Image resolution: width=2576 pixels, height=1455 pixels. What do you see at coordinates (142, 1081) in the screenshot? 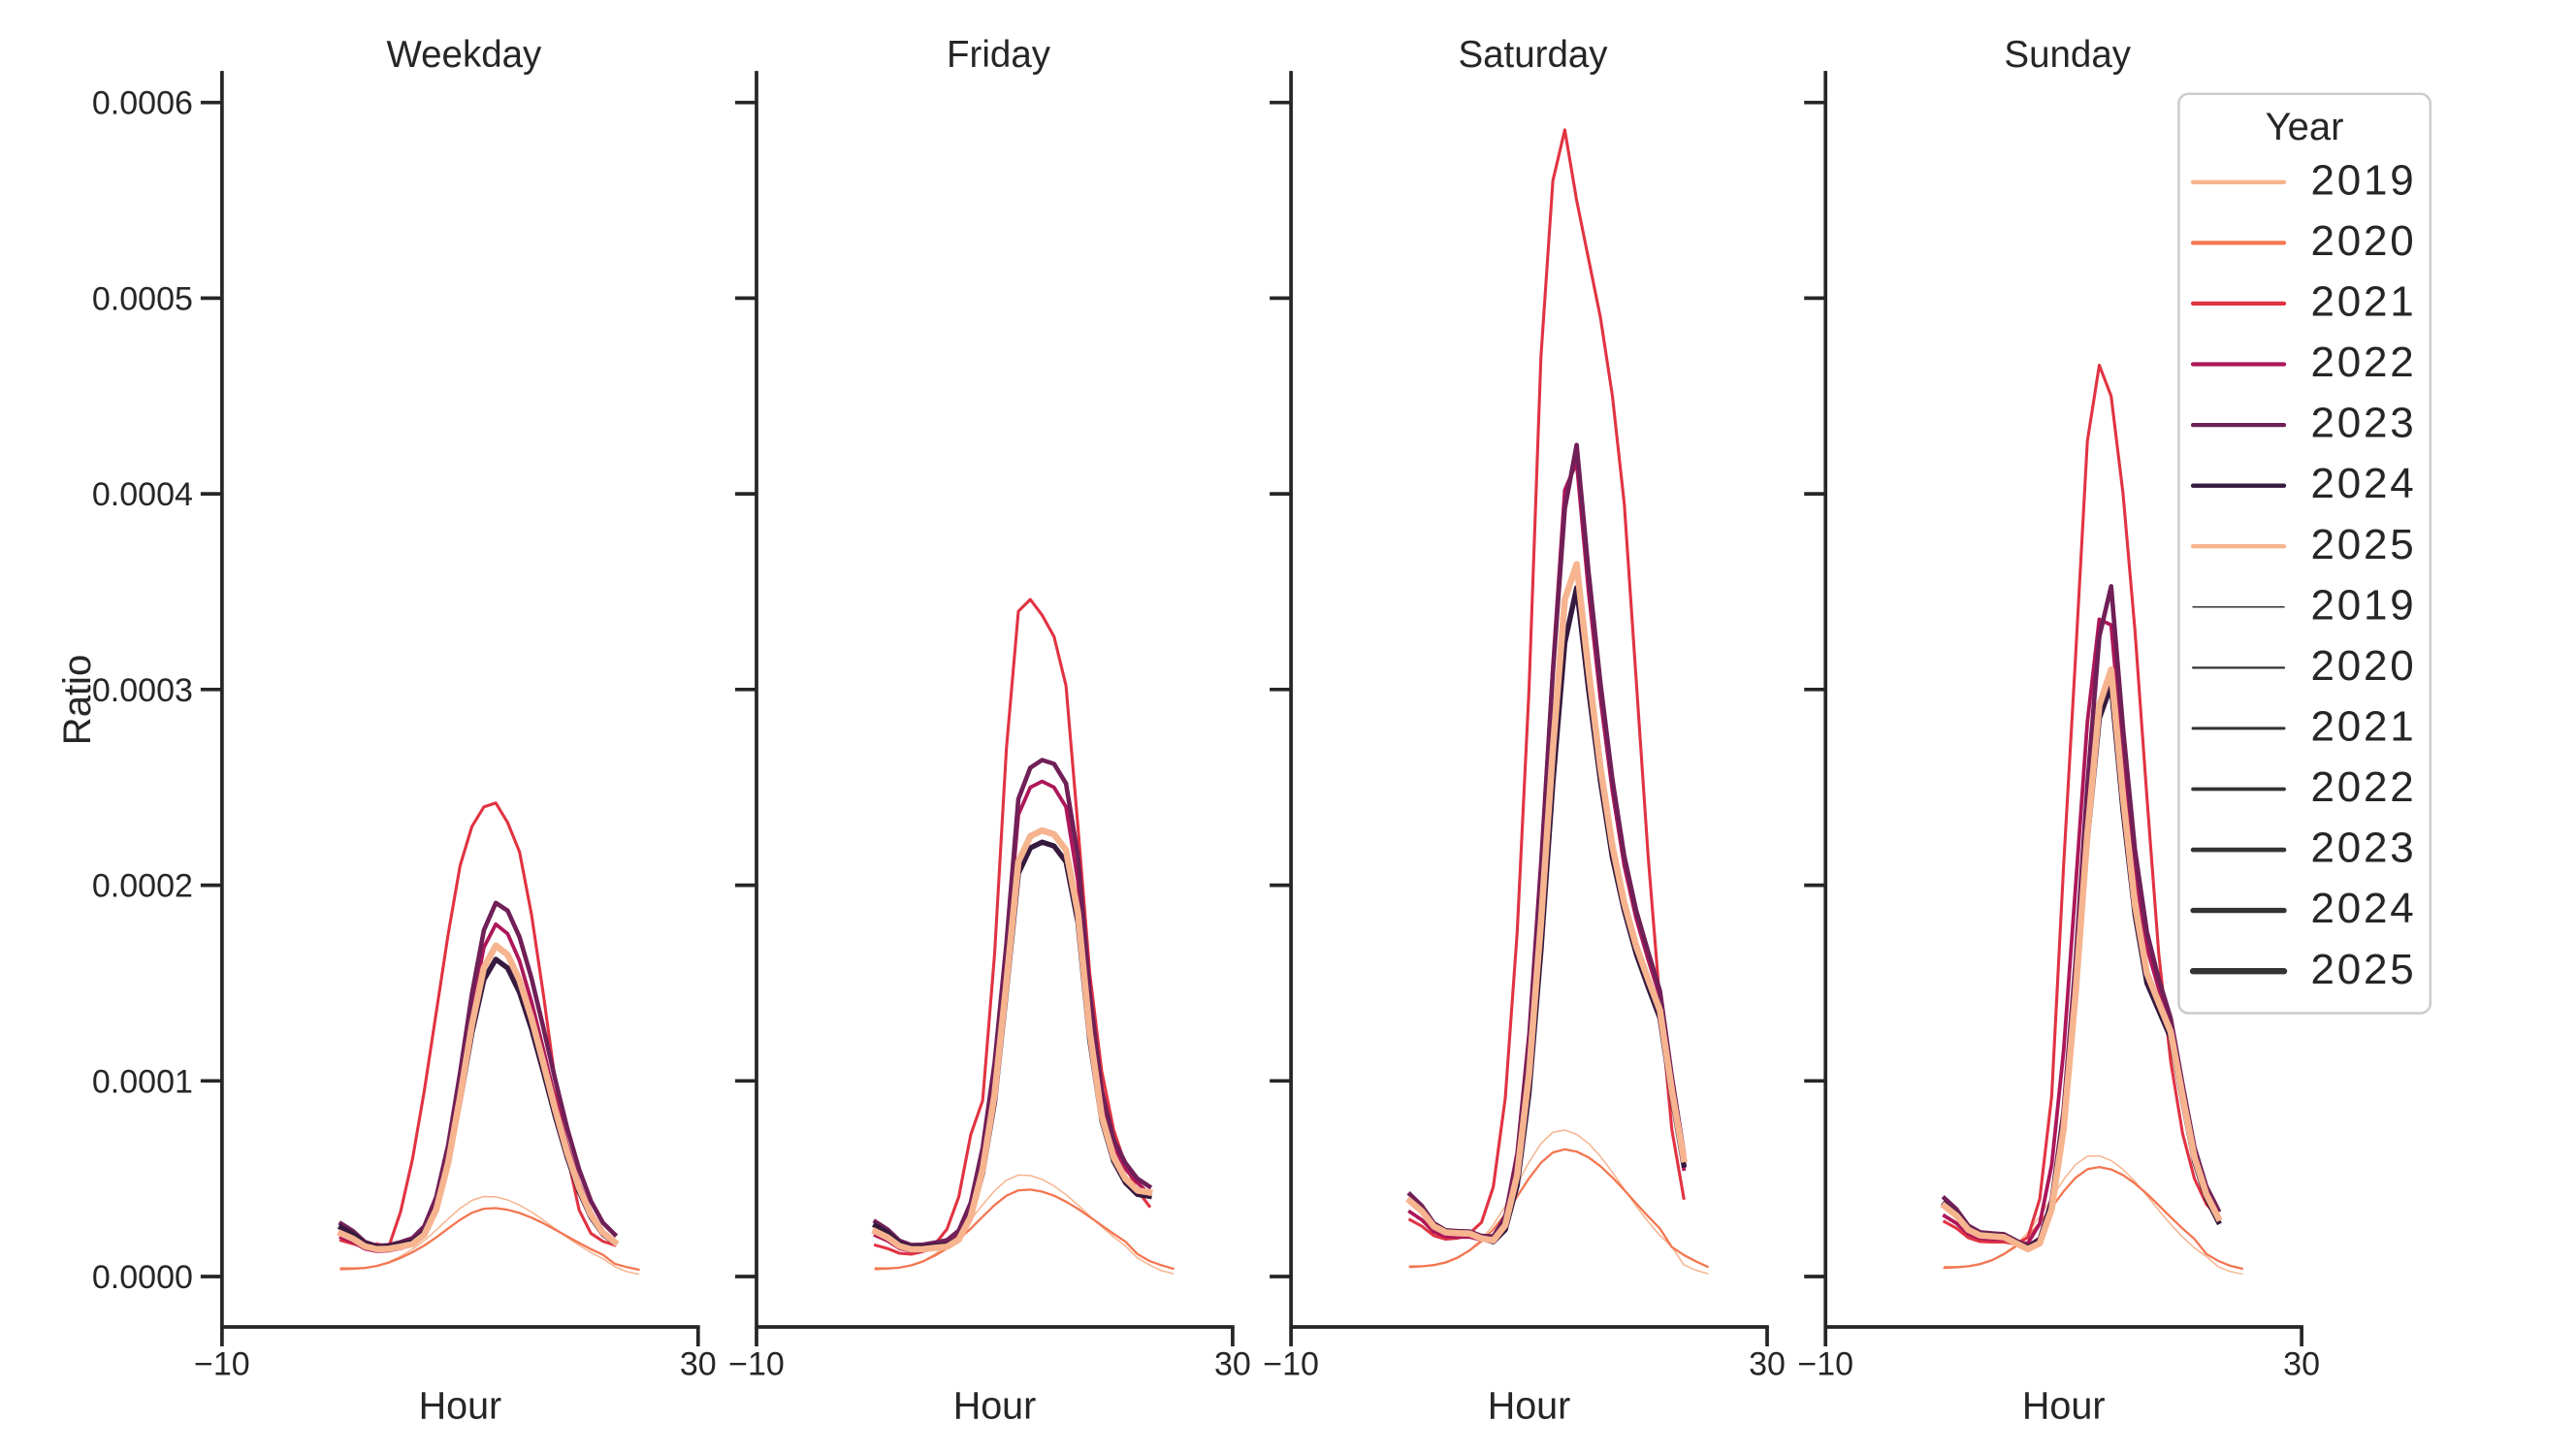
I see `svg-text: 0.0001` at bounding box center [142, 1081].